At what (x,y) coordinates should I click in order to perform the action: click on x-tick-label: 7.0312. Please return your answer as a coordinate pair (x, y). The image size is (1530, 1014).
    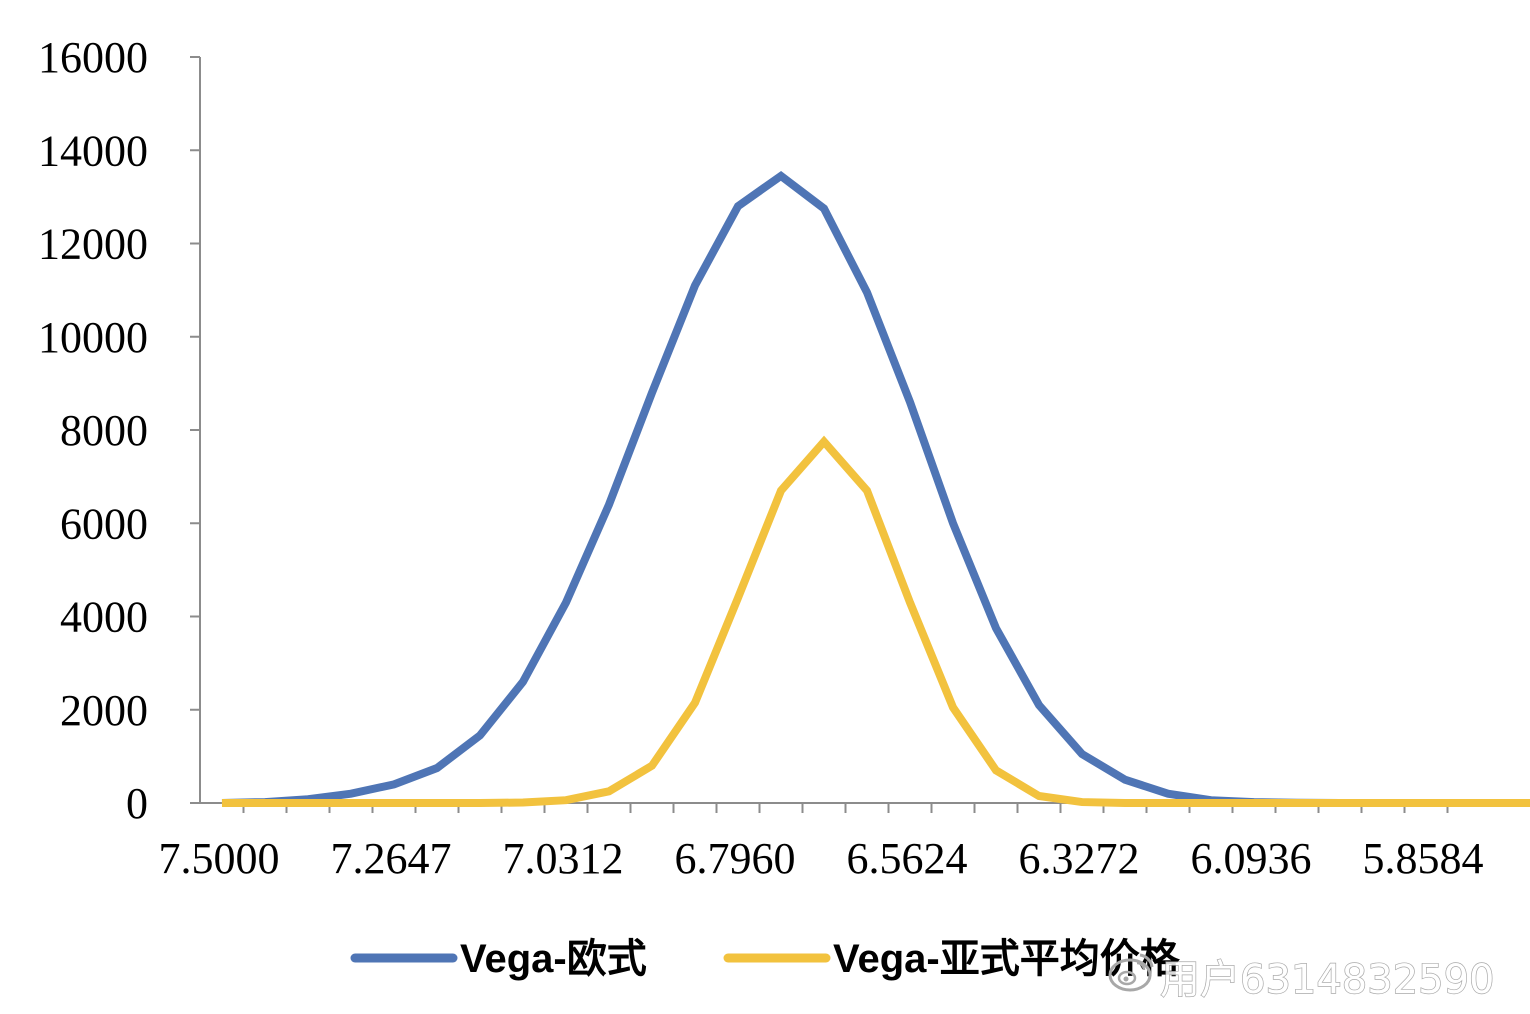
    Looking at the image, I should click on (563, 858).